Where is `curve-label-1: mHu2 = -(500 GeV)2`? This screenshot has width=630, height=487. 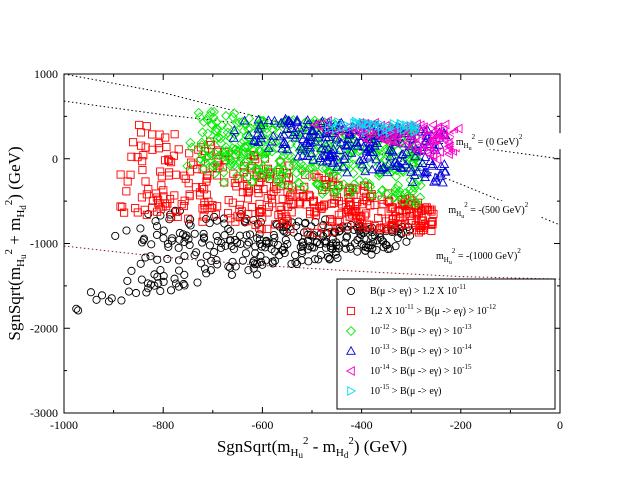 curve-label-1: mHu2 = -(500 GeV)2 is located at coordinates (488, 210).